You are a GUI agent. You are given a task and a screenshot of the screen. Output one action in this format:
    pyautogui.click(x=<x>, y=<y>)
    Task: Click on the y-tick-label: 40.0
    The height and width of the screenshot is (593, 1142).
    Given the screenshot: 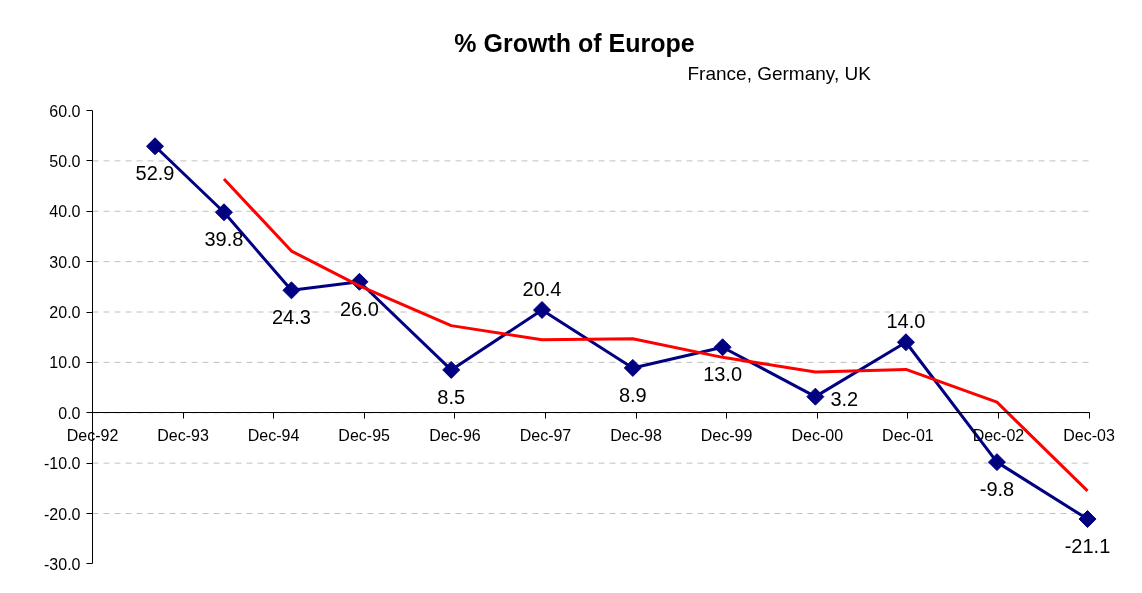 What is the action you would take?
    pyautogui.click(x=65, y=212)
    